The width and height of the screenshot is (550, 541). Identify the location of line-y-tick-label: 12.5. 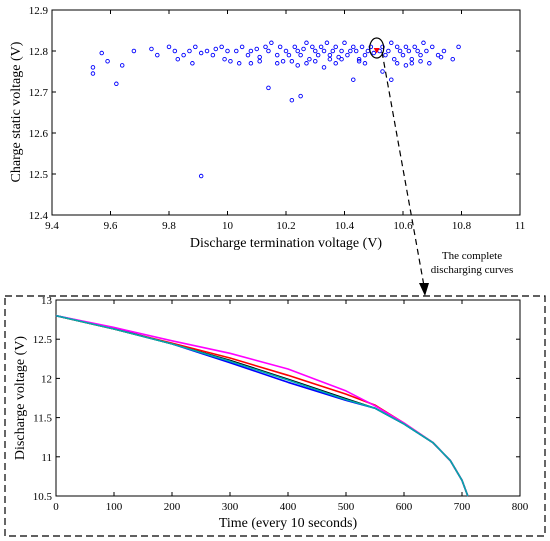
(43, 340).